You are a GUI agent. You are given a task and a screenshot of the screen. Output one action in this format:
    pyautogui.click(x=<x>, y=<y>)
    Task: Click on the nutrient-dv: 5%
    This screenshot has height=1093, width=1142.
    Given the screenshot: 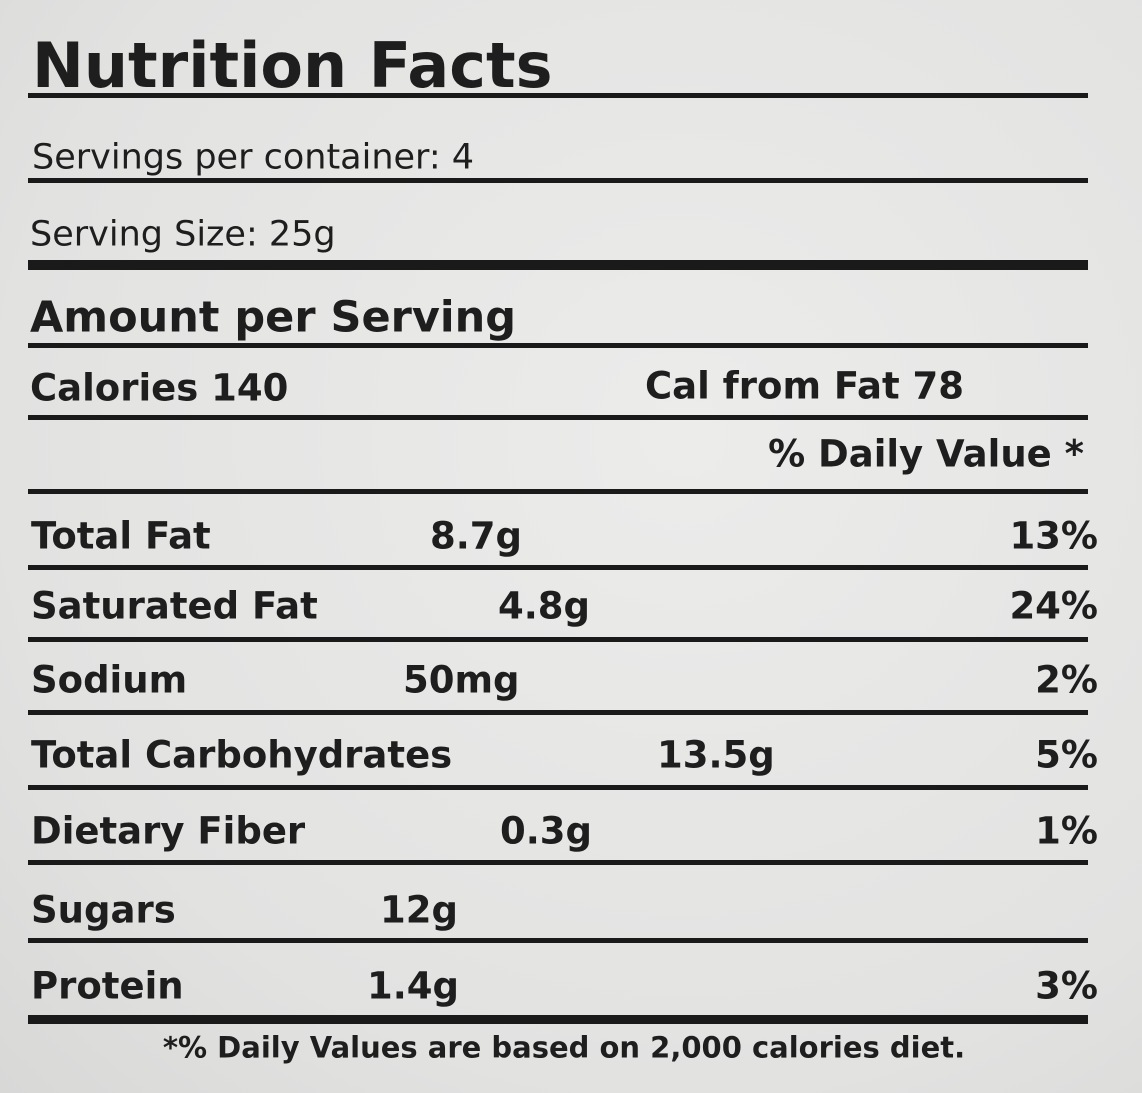 What is the action you would take?
    pyautogui.click(x=1066, y=755)
    